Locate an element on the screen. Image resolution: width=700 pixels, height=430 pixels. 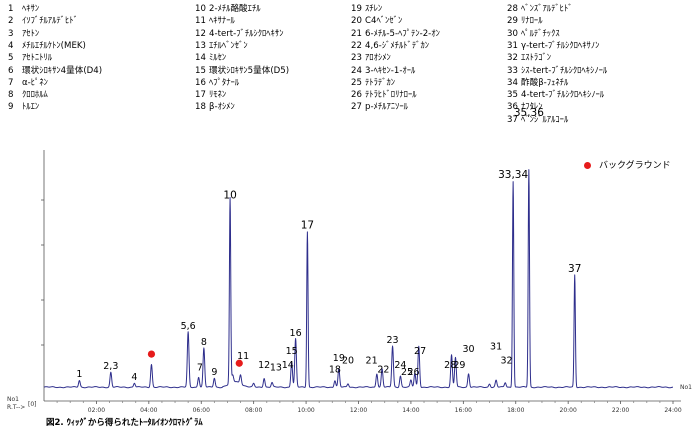
legend-item-name: p-ﾒﾁﾙｱﾆｿｰﾙ is located at coordinates (386, 107).